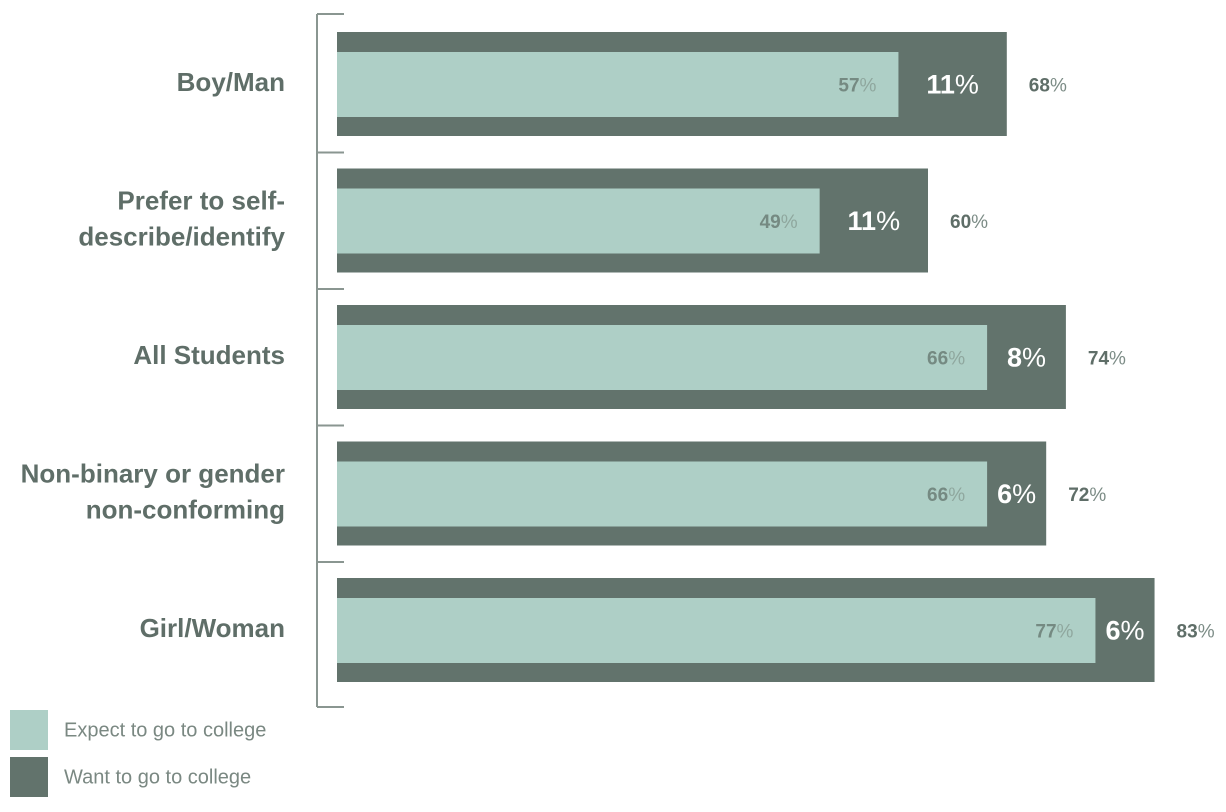  Describe the element at coordinates (1054, 632) in the screenshot. I see `expect-value-label: 77%` at that location.